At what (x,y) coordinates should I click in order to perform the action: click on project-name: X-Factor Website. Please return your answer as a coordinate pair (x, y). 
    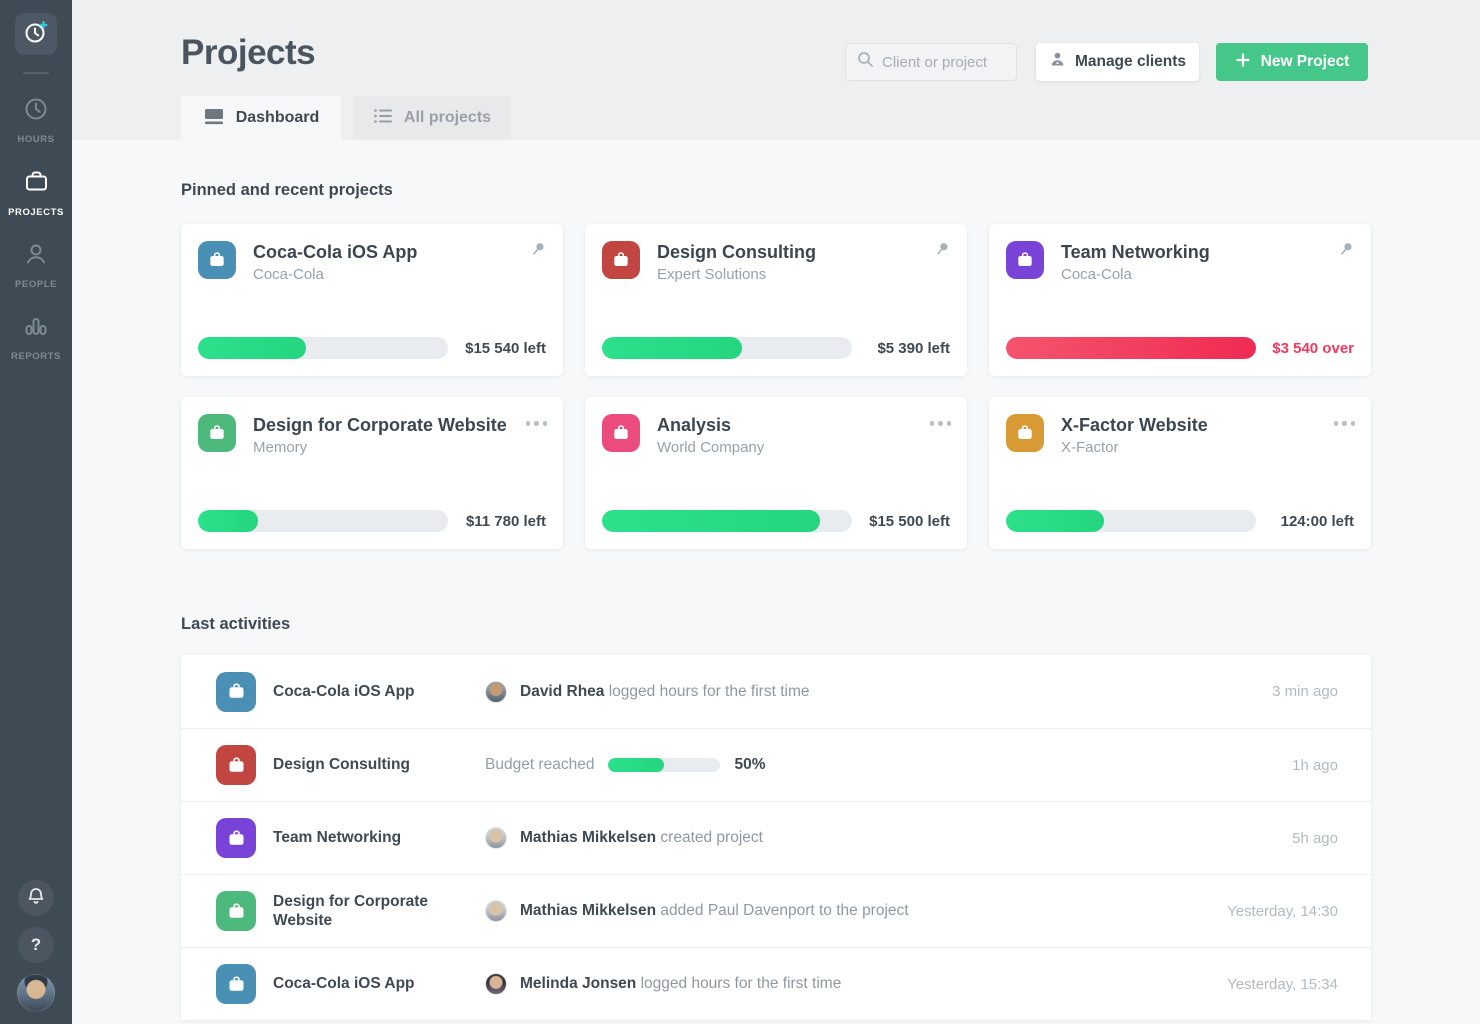
    Looking at the image, I should click on (1134, 425).